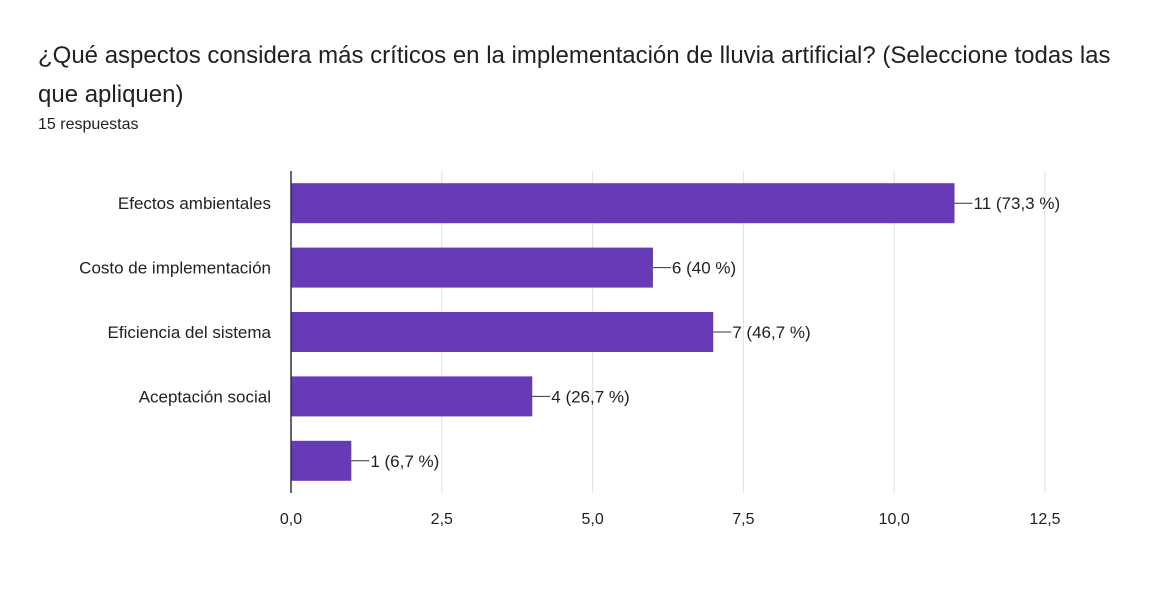 This screenshot has height=590, width=1162. I want to click on data-label: 7 (46,7 %), so click(771, 332).